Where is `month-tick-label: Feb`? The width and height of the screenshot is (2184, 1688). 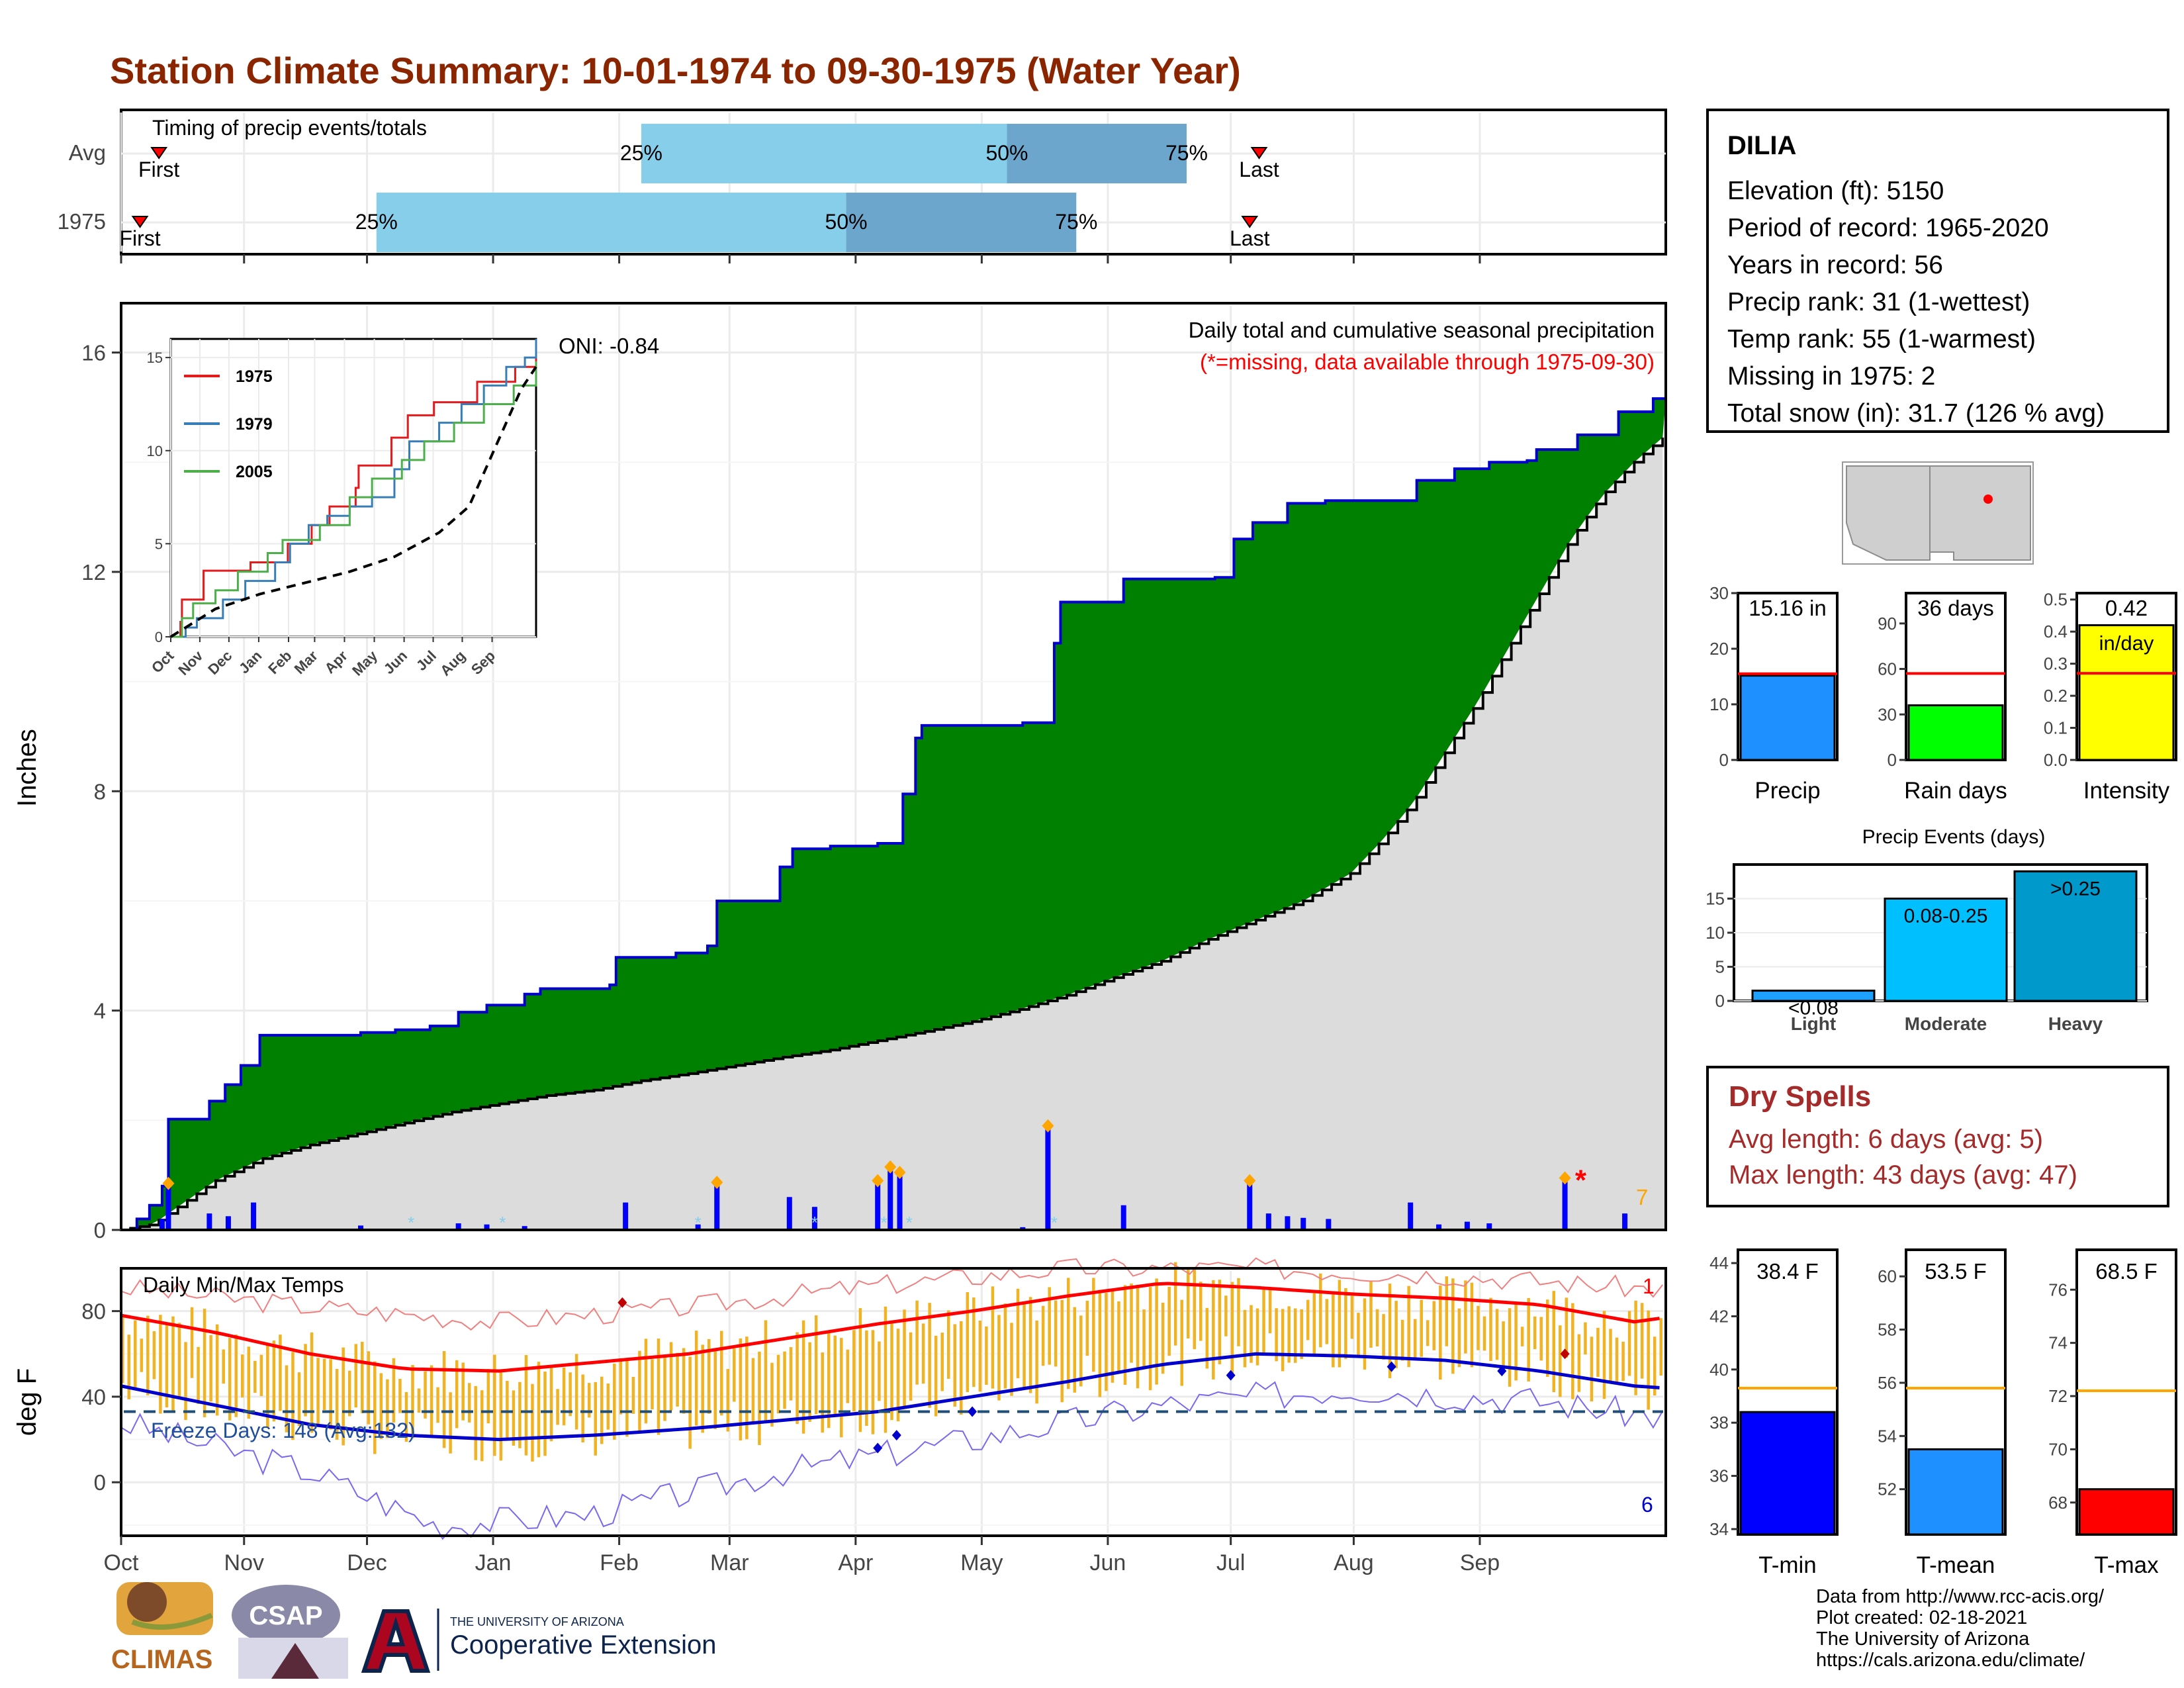
month-tick-label: Feb is located at coordinates (619, 1562).